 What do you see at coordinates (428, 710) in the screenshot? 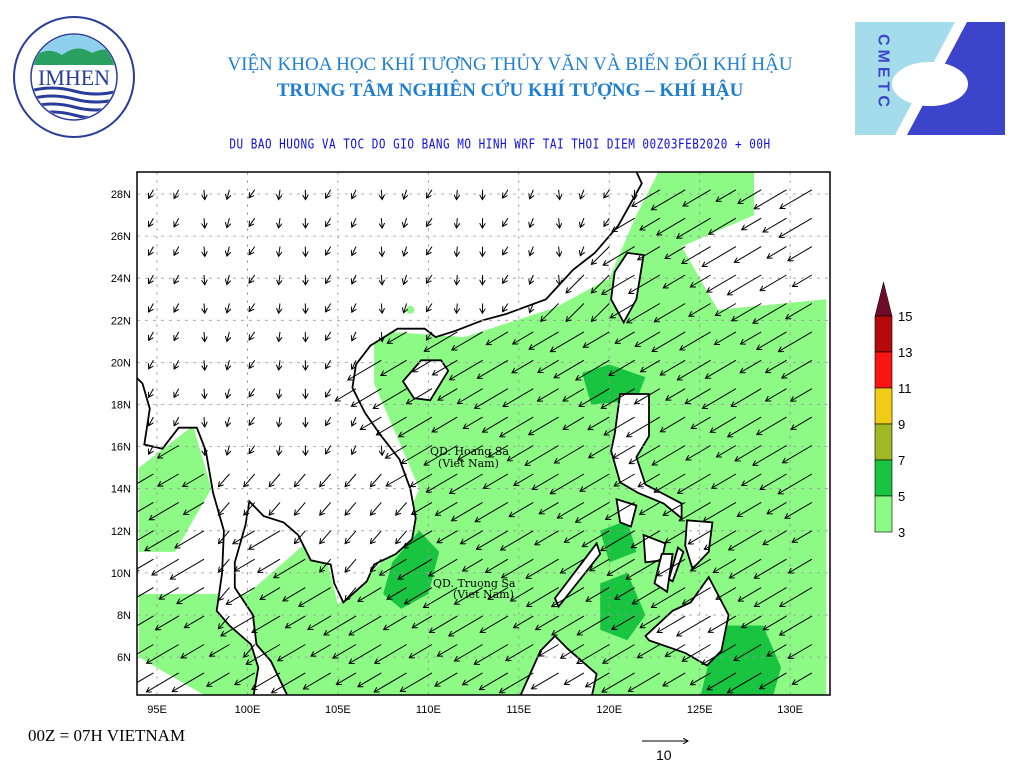
I see `lon-tick-label: 110E` at bounding box center [428, 710].